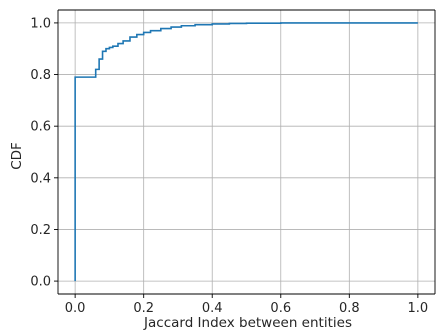 This screenshot has height=332, width=437. Describe the element at coordinates (40, 127) in the screenshot. I see `y-tick-label-3: 0.6` at that location.